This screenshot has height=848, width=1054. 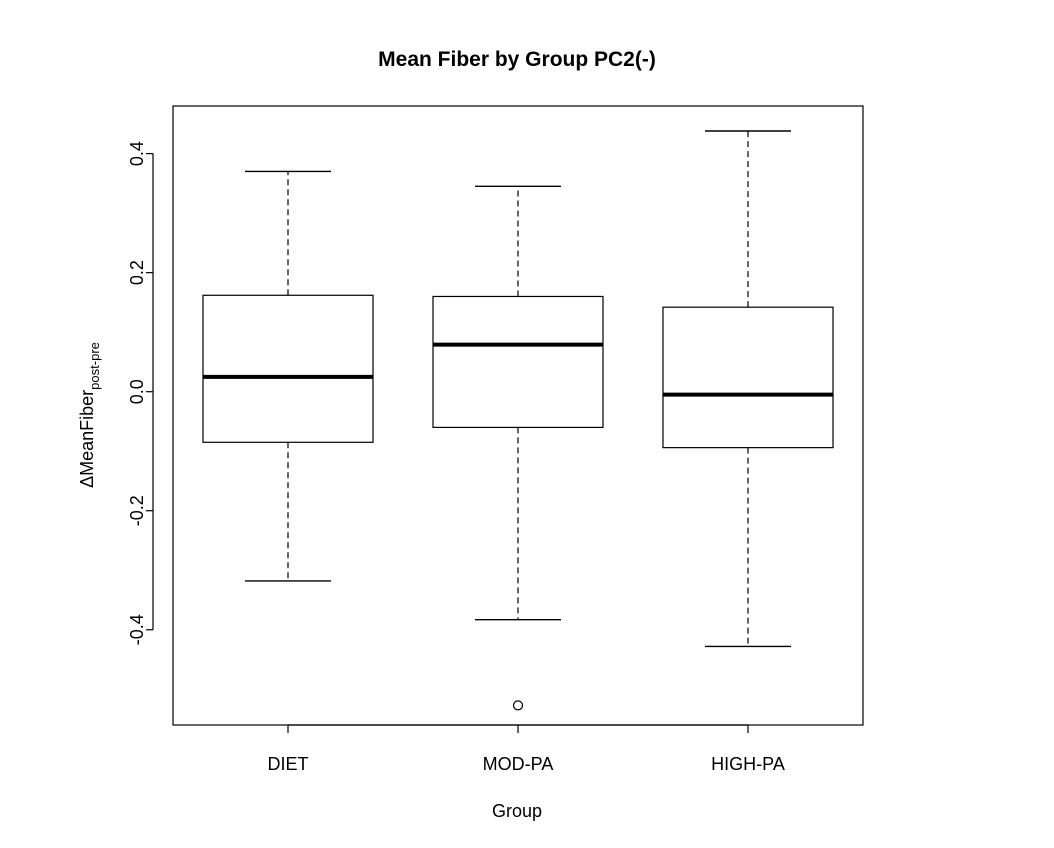 What do you see at coordinates (137, 153) in the screenshot?
I see `y-tick-label: 0.4` at bounding box center [137, 153].